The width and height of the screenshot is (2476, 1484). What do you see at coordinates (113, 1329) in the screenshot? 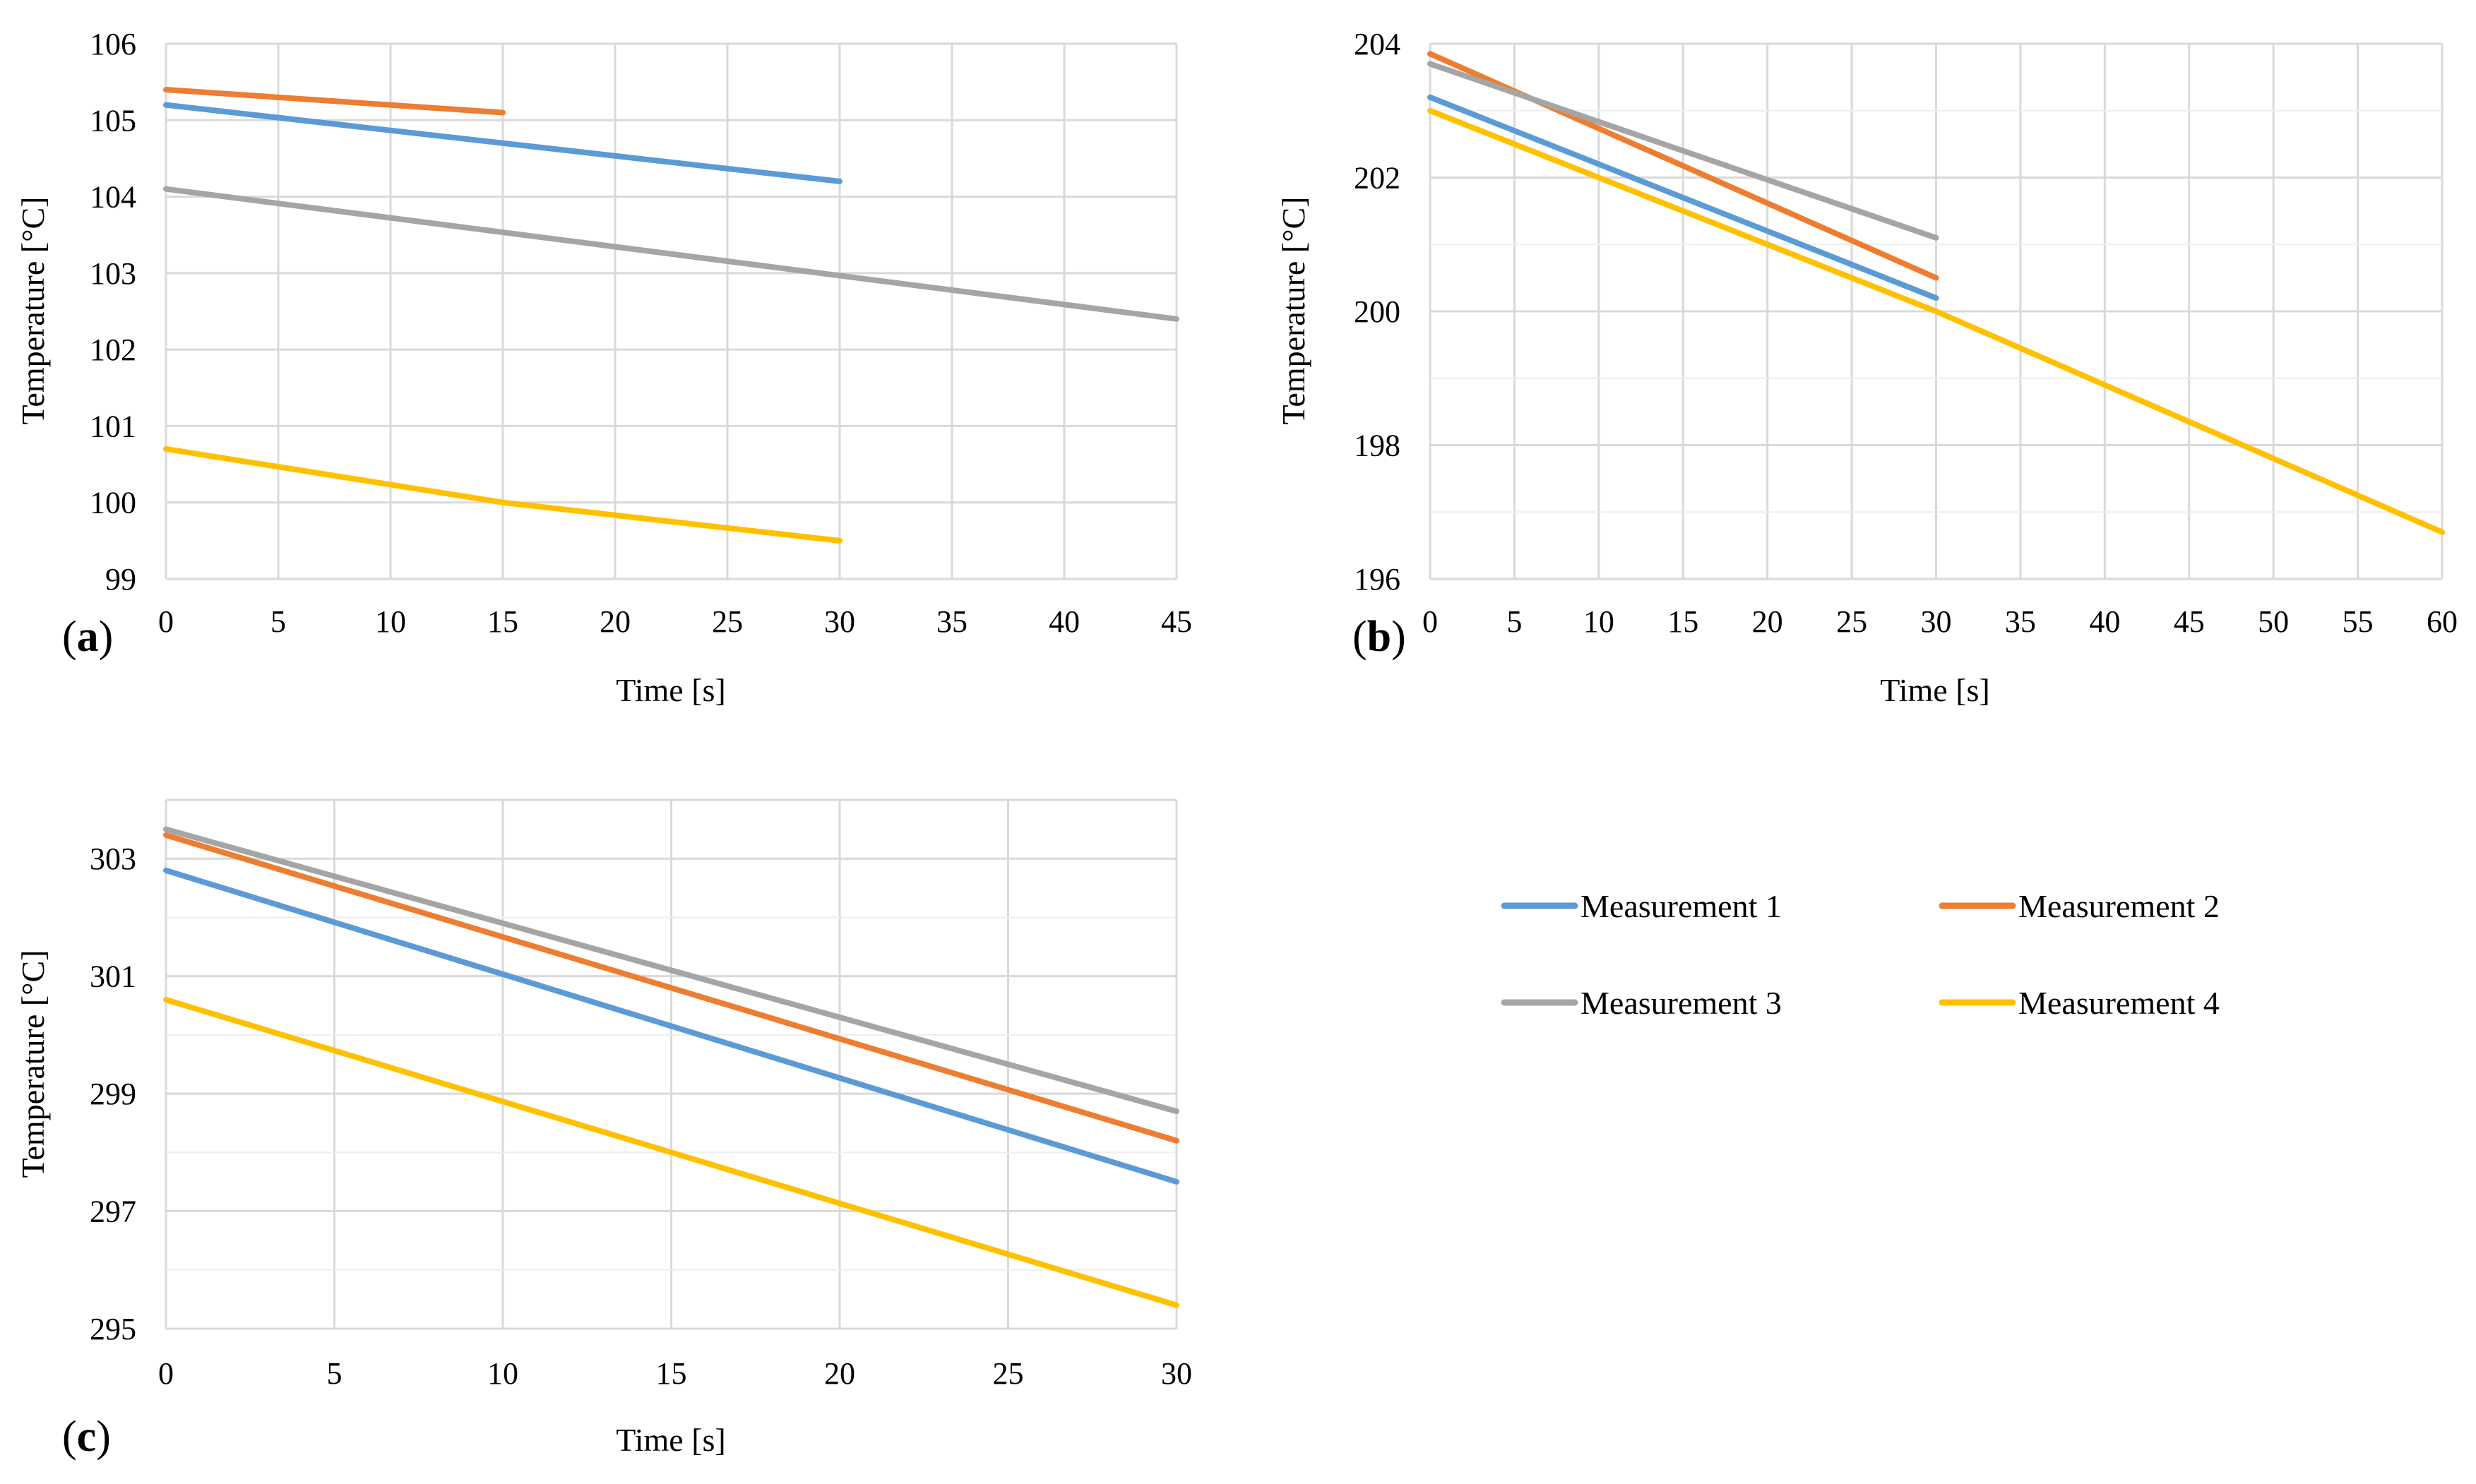
I see `y-tick-label: 295` at bounding box center [113, 1329].